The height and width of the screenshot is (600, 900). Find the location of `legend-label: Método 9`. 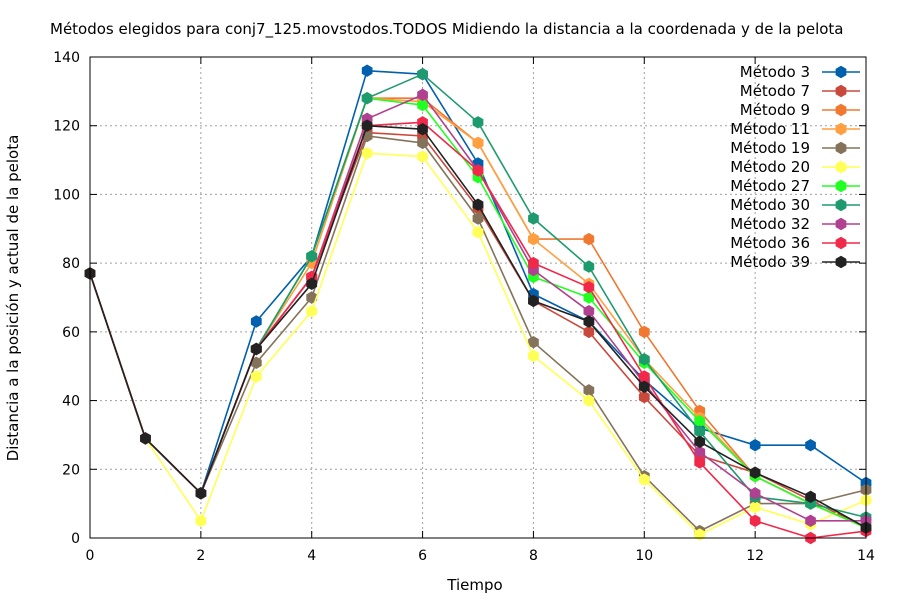

legend-label: Método 9 is located at coordinates (775, 110).